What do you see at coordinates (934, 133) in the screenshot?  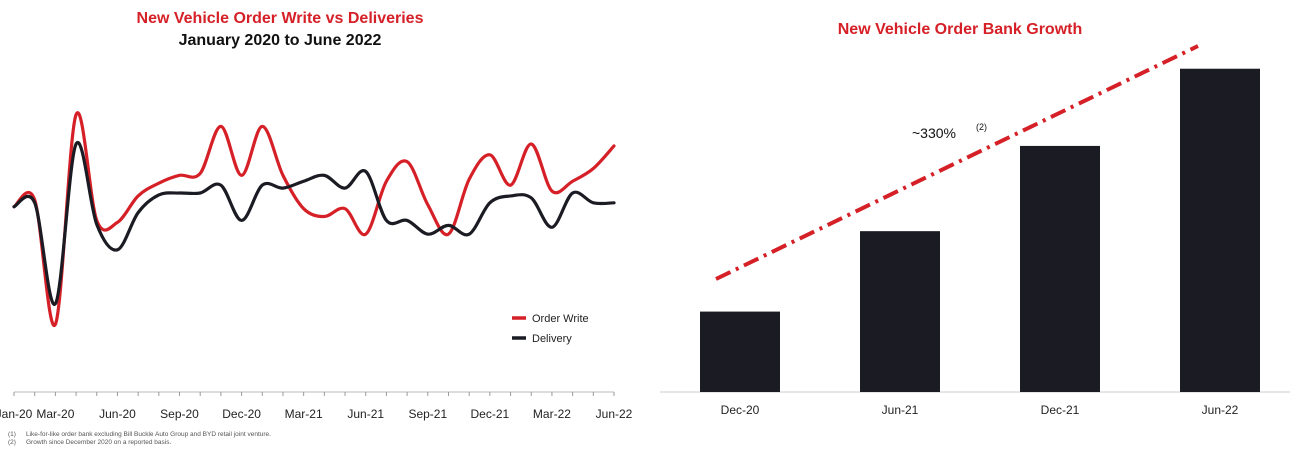 I see `growth-annotation: ~330%` at bounding box center [934, 133].